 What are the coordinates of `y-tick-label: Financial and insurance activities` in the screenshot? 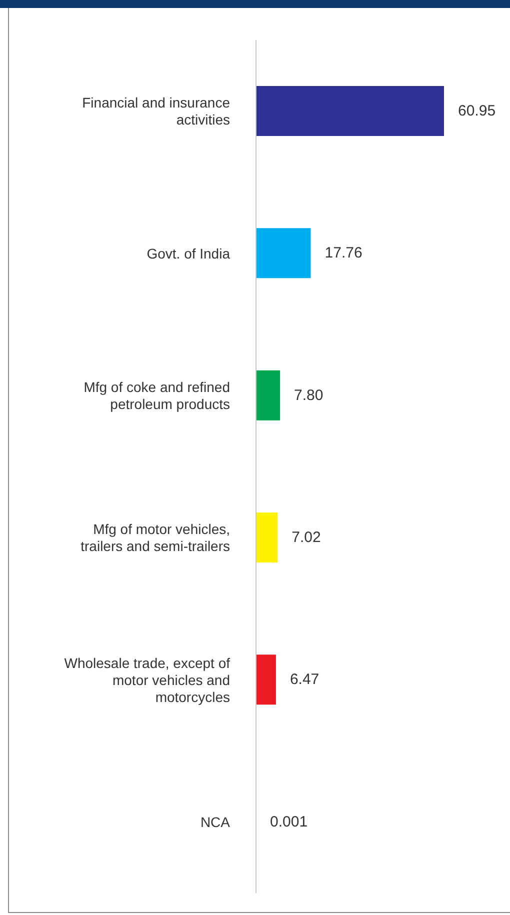 It's located at (156, 111).